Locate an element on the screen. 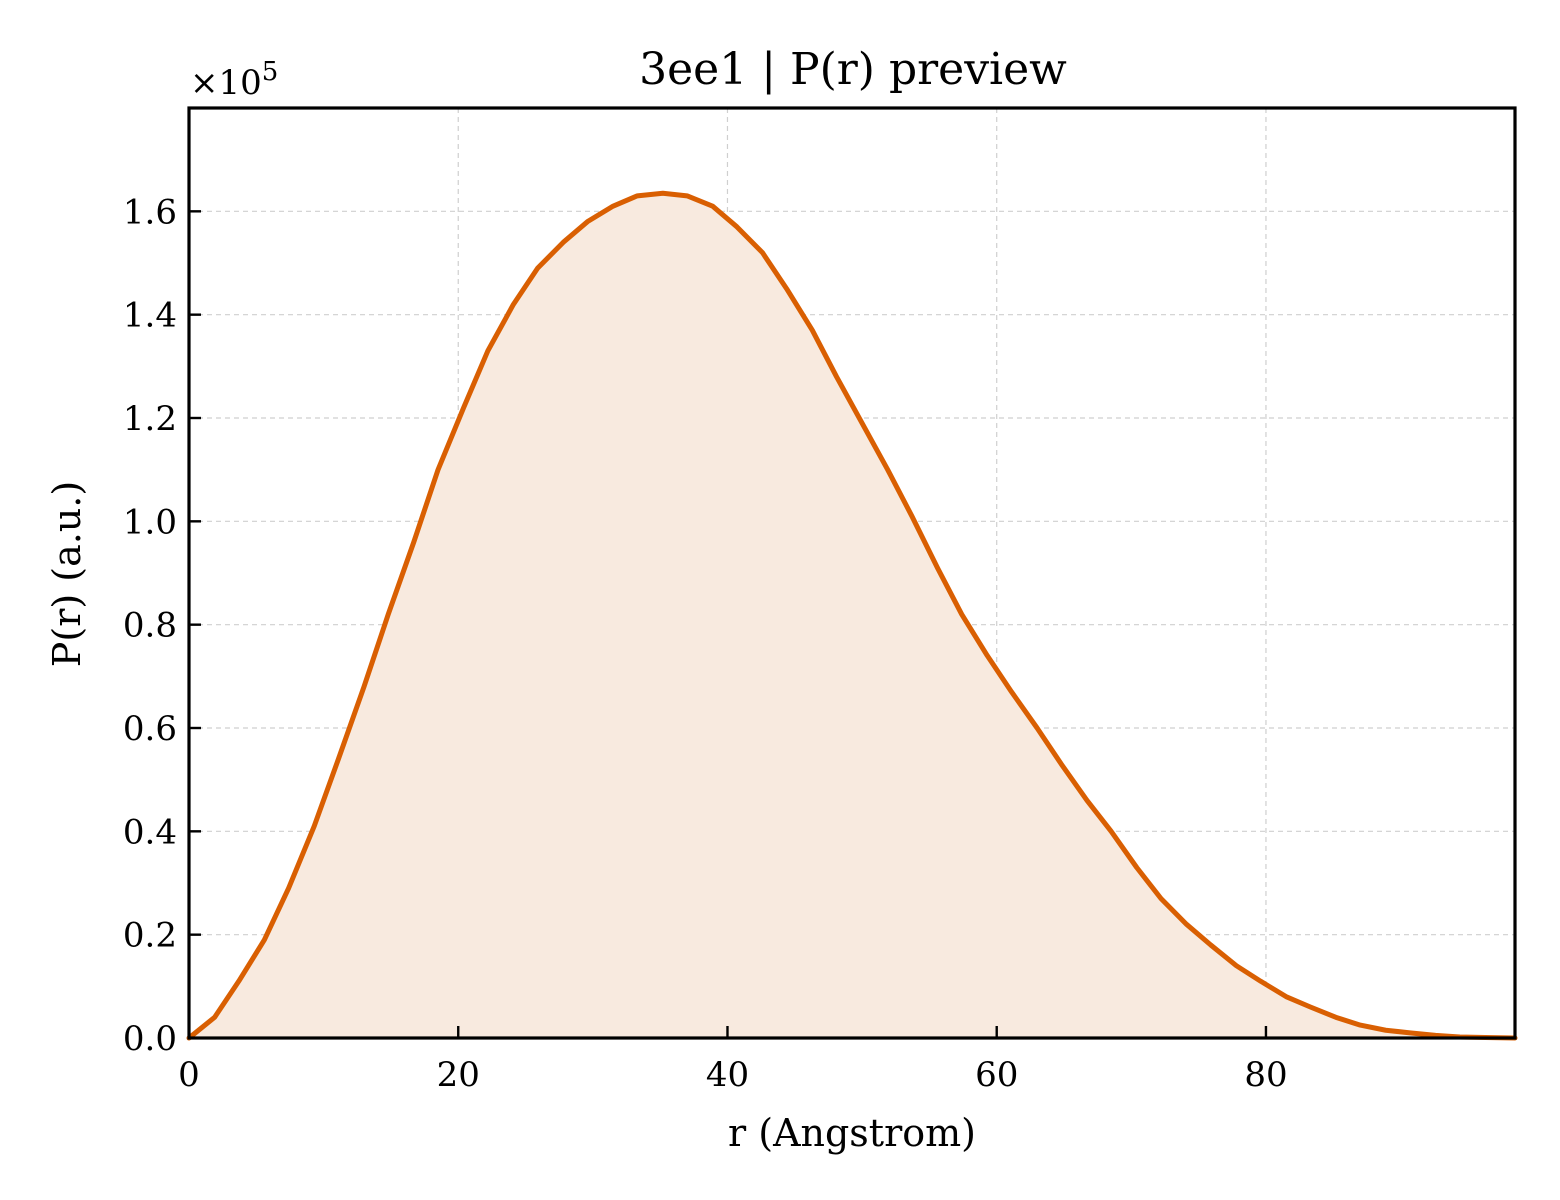 Image resolution: width=1560 pixels, height=1200 pixels. y-scale-multiplier: ×10 is located at coordinates (226, 83).